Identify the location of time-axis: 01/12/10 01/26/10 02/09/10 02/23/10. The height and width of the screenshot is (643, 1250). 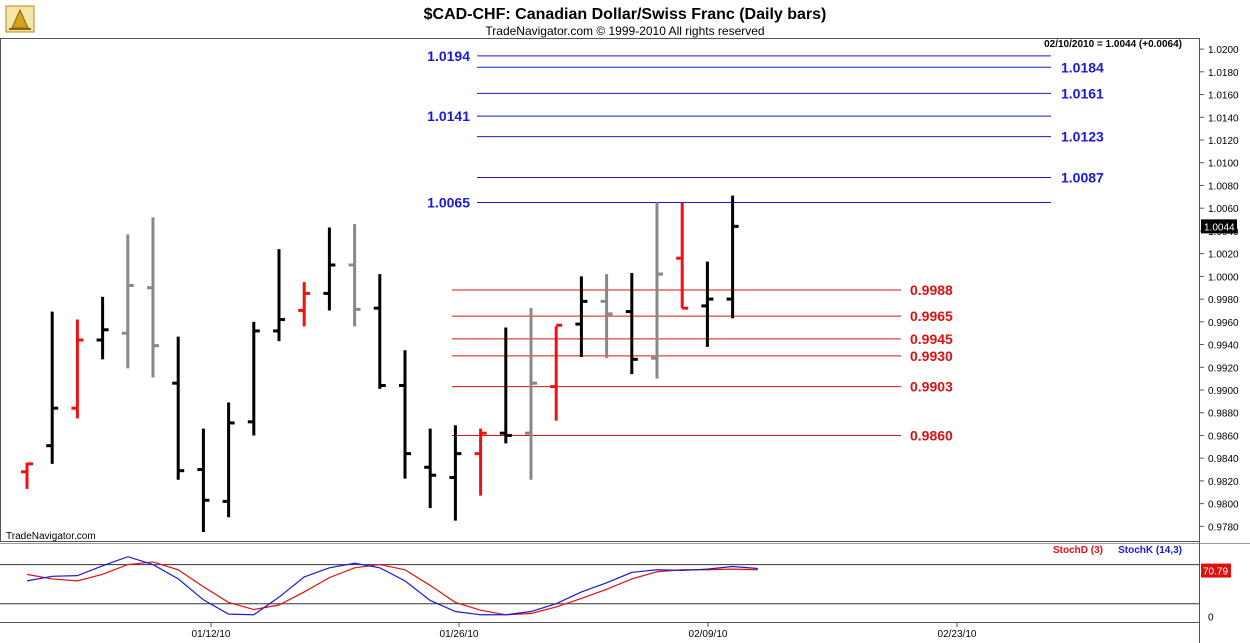
(584, 631).